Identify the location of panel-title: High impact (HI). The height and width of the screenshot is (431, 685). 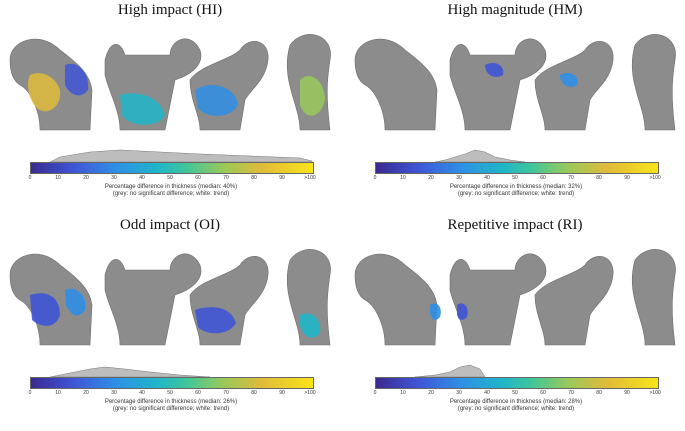
(170, 10).